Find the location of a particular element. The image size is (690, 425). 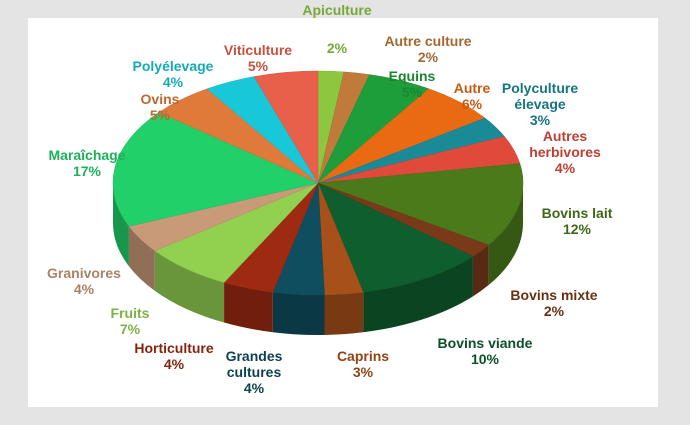

slice-label: Ovins 5% is located at coordinates (160, 107).